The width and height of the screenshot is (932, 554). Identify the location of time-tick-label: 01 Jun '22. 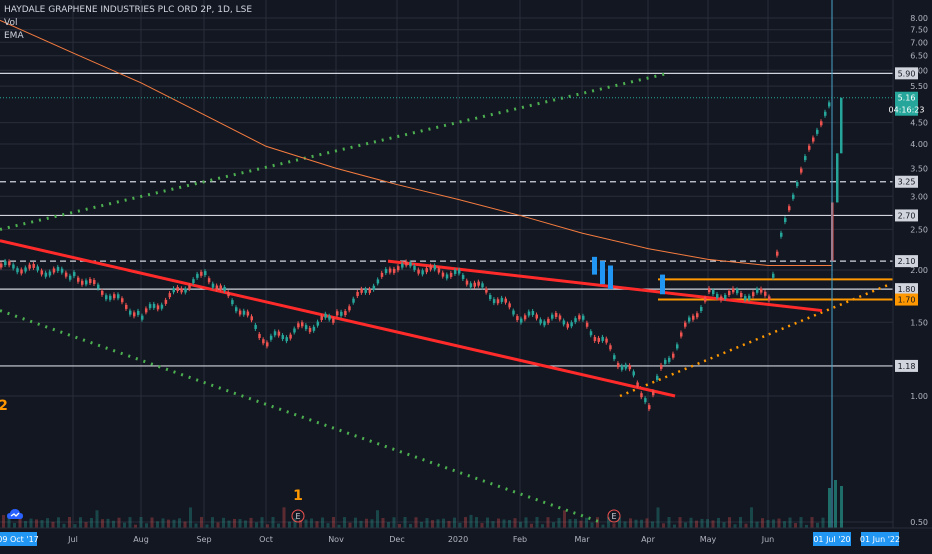
(880, 539).